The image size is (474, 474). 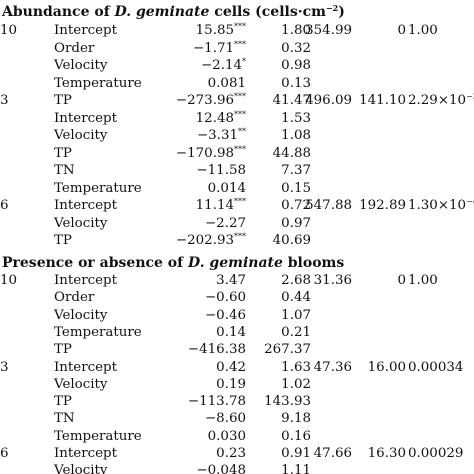 I want to click on estimate-cell: 3.47, so click(x=231, y=280).